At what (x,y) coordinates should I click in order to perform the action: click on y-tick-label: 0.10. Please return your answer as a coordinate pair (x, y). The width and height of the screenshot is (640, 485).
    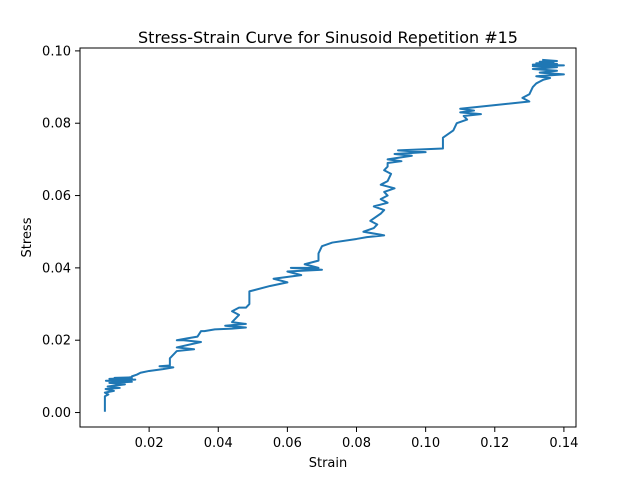
    Looking at the image, I should click on (56, 51).